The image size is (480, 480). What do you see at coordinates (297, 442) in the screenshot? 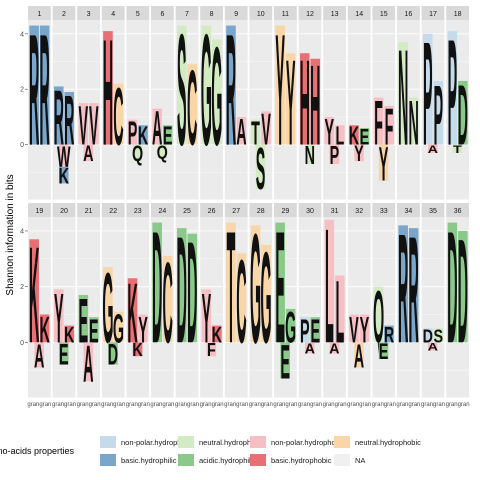
I see `legend-item: non-polar.hydrophobic` at bounding box center [297, 442].